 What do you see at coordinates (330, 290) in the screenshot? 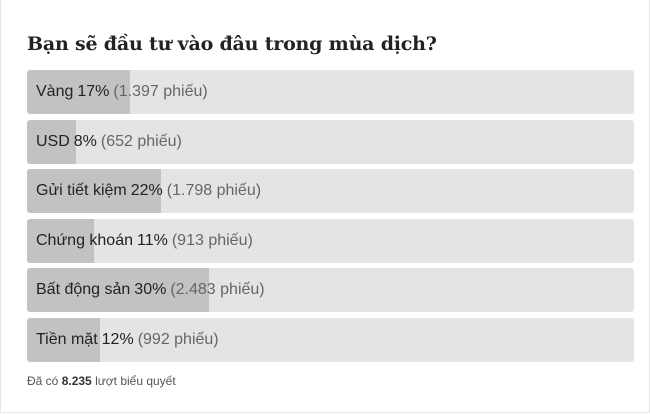
I see `poll-option-bat-dong-san: Bất động sản 30% (2.483 phiếu)` at bounding box center [330, 290].